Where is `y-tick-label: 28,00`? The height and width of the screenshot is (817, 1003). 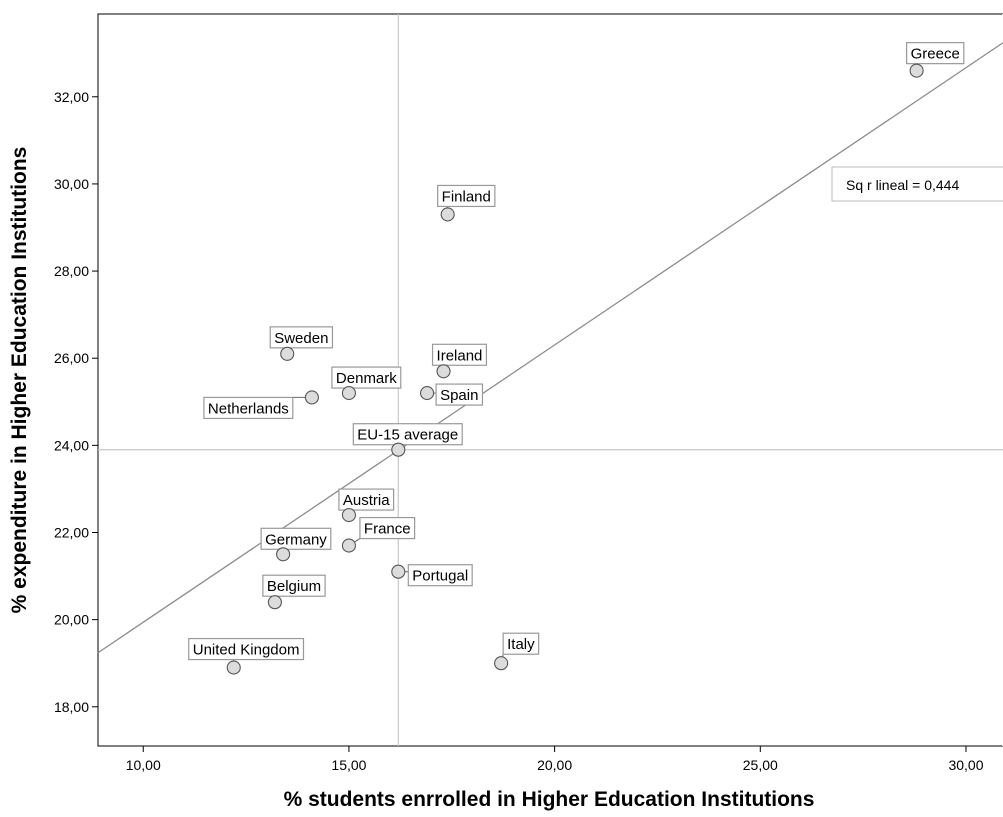
y-tick-label: 28,00 is located at coordinates (71, 271).